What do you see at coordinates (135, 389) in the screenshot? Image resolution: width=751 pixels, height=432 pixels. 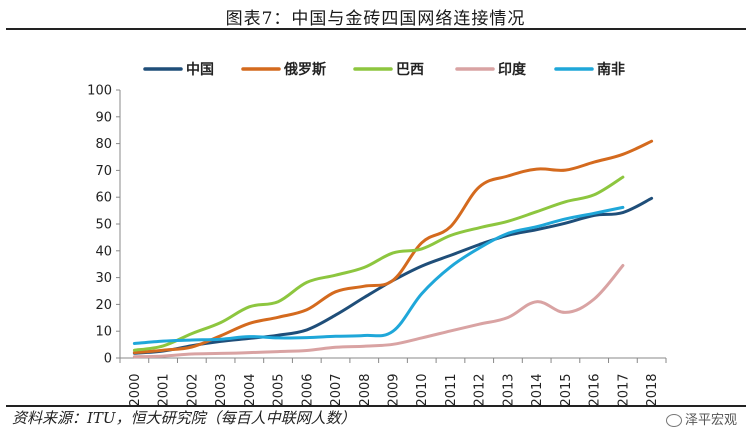 I see `x-tick-label: 2000` at bounding box center [135, 389].